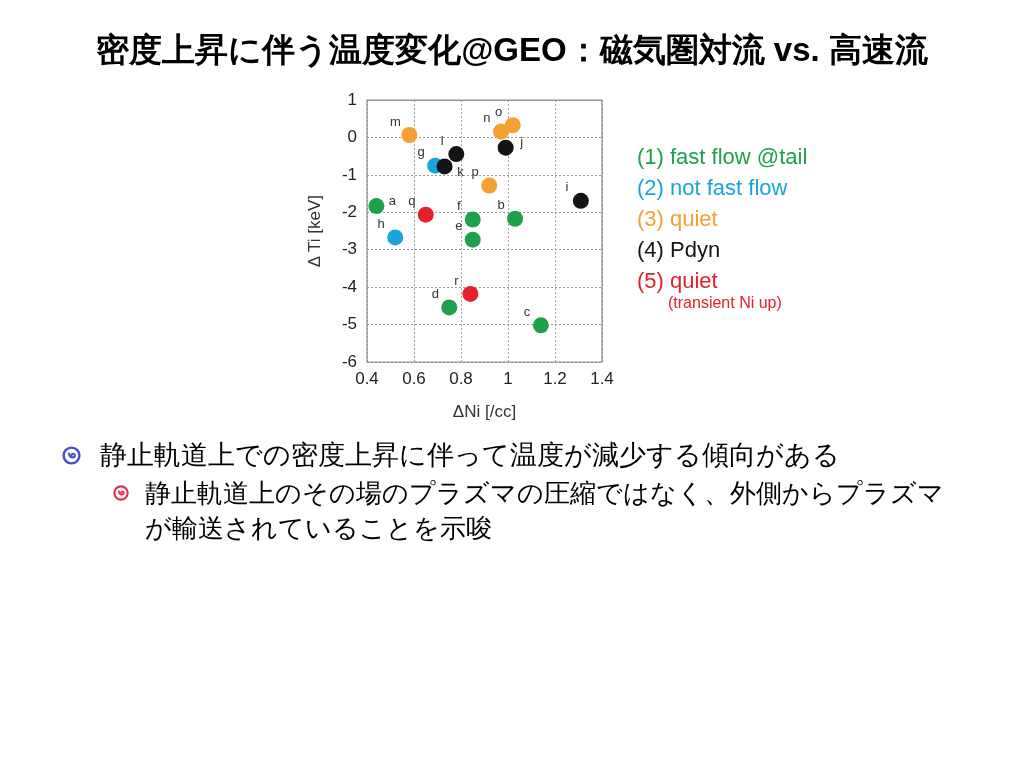  What do you see at coordinates (392, 200) in the screenshot?
I see `annotation: a` at bounding box center [392, 200].